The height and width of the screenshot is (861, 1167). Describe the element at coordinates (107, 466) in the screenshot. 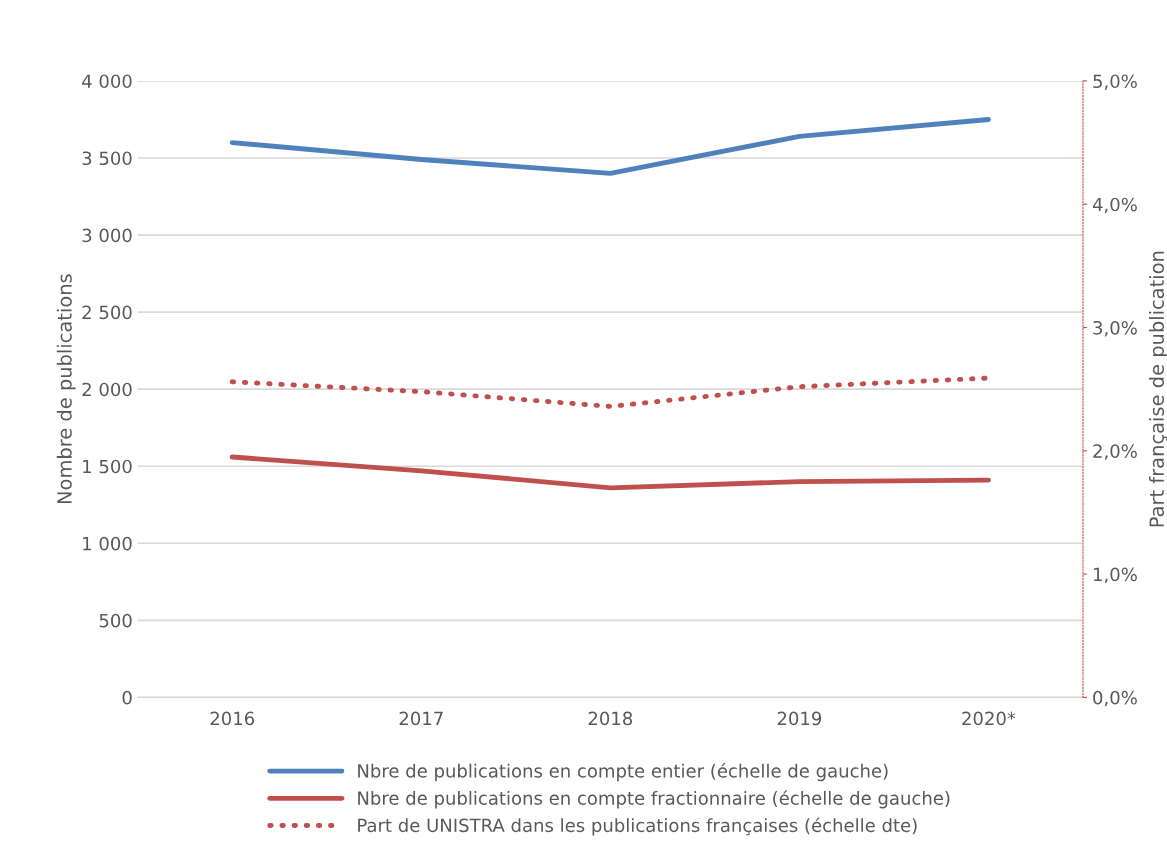

I see `y-tick-label: 1 500` at that location.